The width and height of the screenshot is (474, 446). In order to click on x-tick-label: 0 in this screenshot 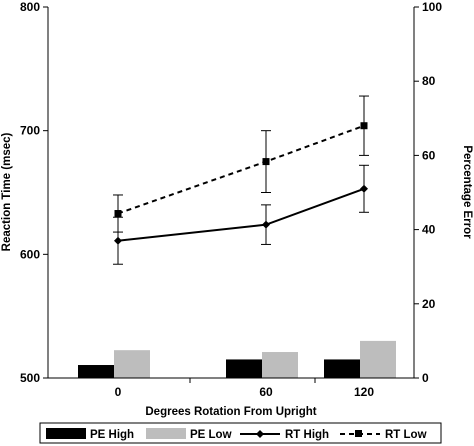, I will do `click(118, 392)`.